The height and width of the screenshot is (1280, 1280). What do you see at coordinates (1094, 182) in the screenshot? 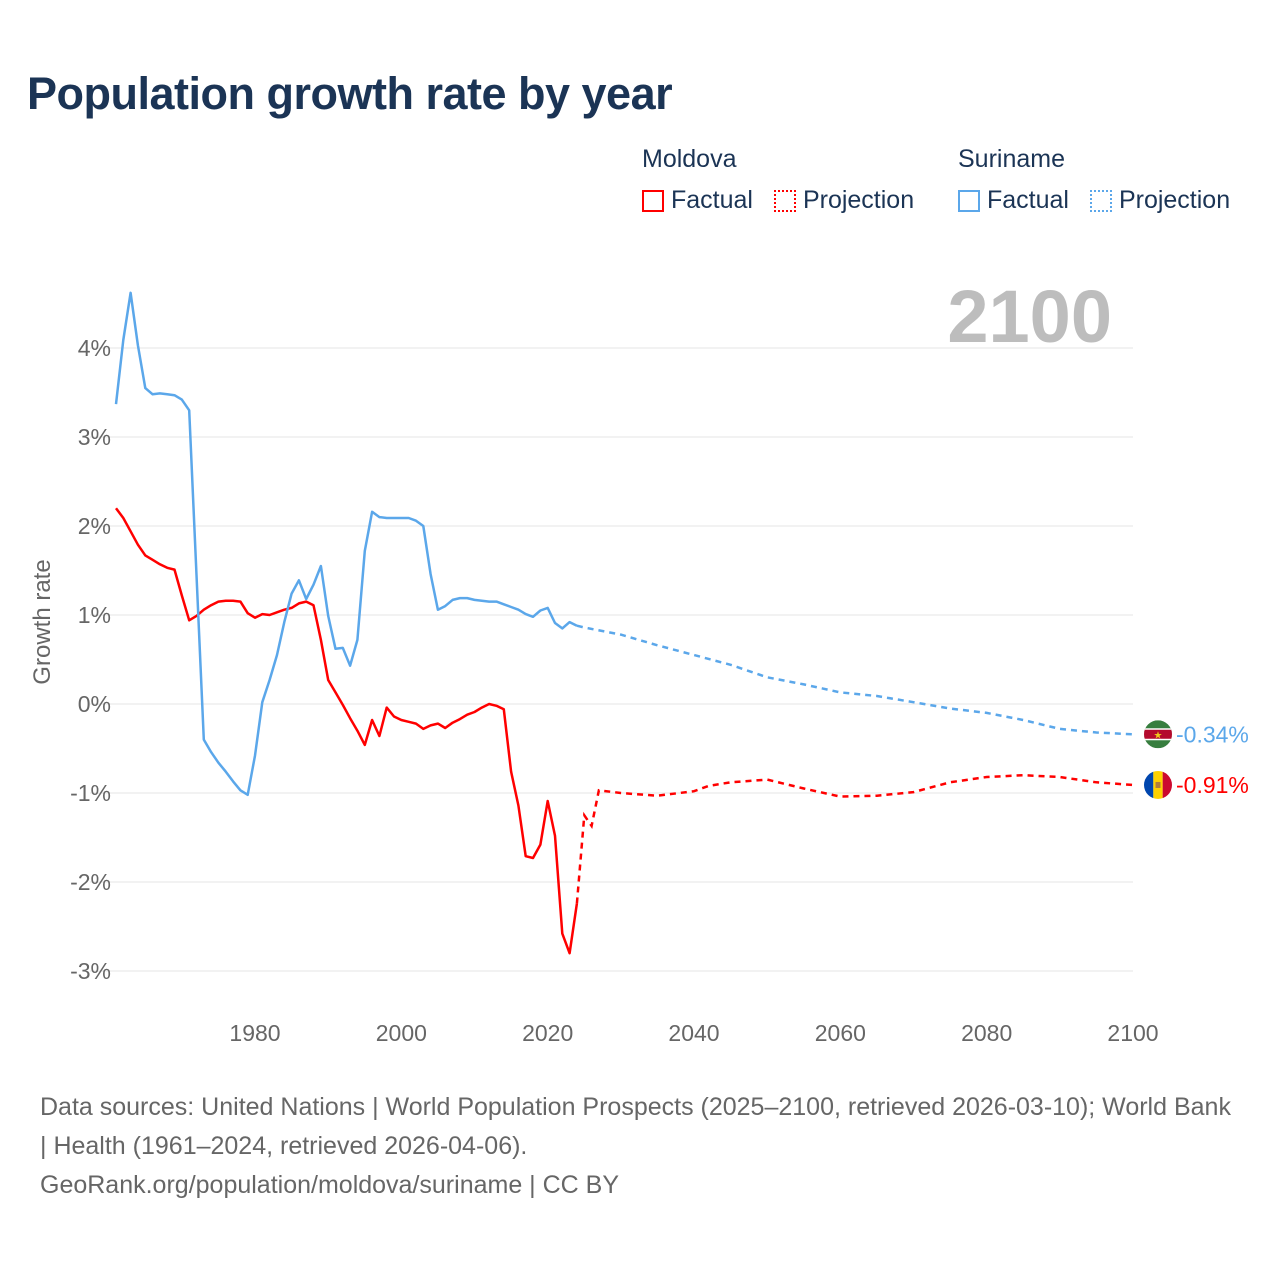
I see `legend-group-suriname: Suriname Factual Projection` at bounding box center [1094, 182].